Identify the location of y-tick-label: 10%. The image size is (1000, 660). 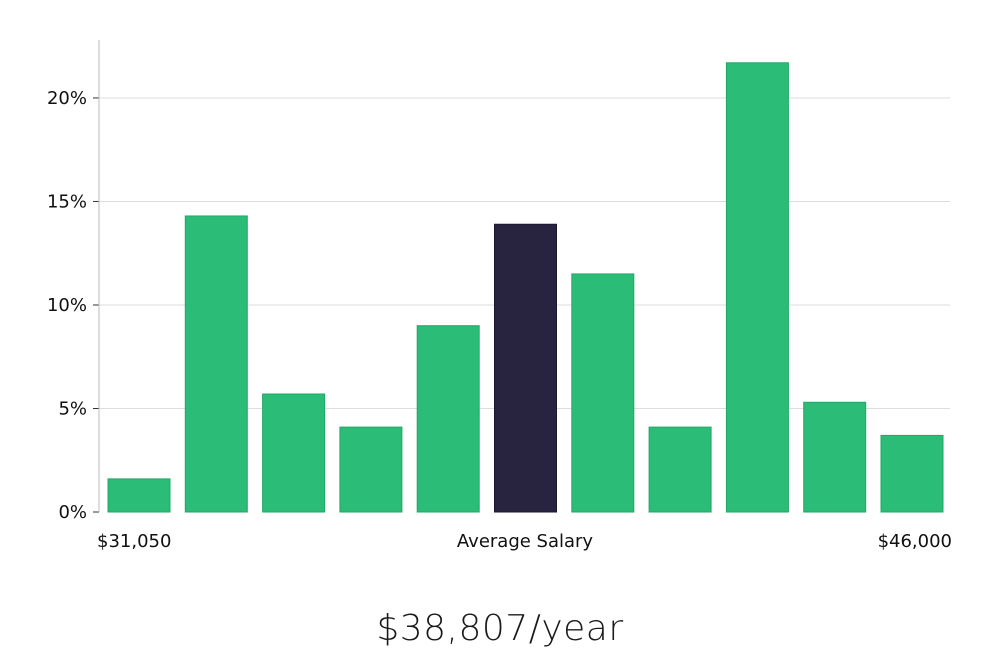
(67, 305).